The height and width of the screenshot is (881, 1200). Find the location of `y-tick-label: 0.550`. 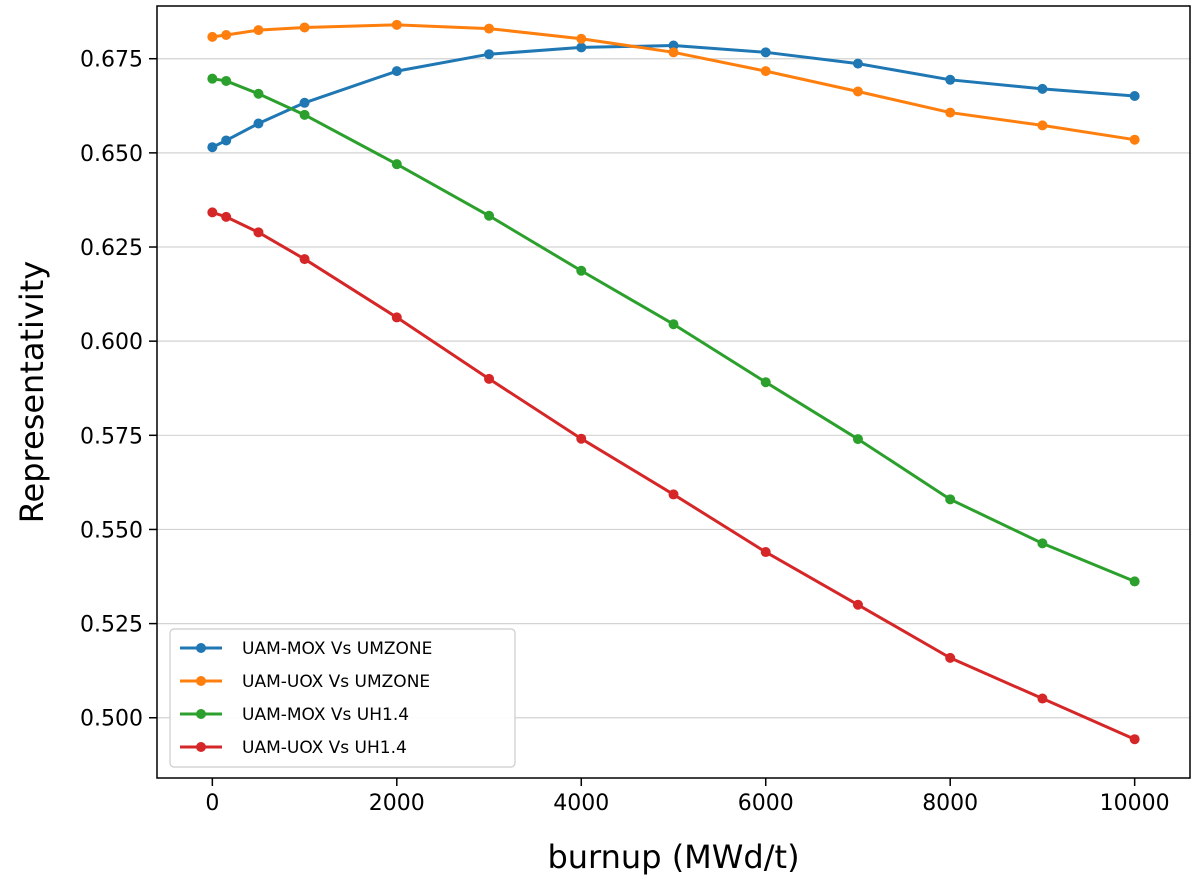

y-tick-label: 0.550 is located at coordinates (111, 530).